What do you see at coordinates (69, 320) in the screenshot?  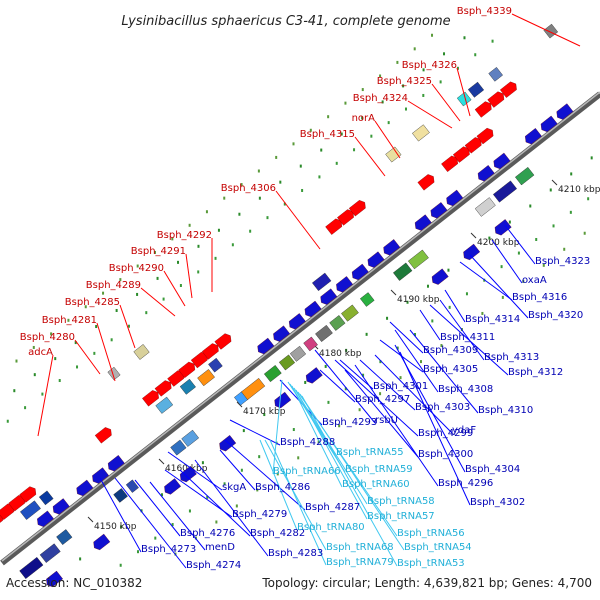 I see `feature-label: Bsph_4281` at bounding box center [69, 320].